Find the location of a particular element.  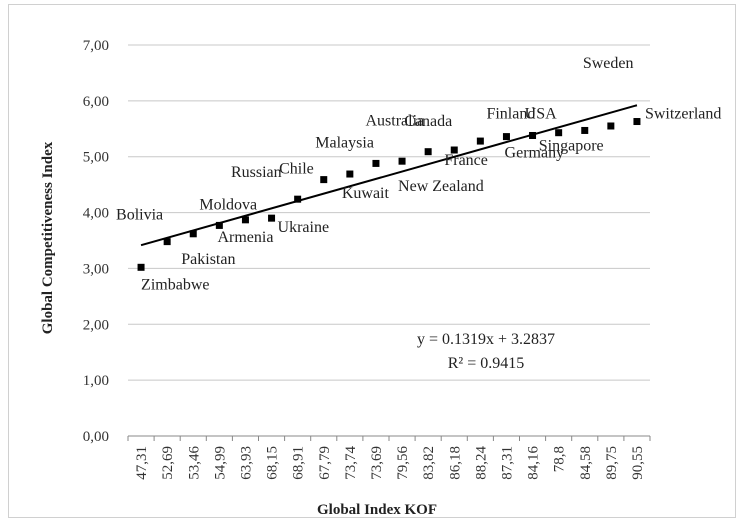

country-label: Singapore is located at coordinates (571, 145).